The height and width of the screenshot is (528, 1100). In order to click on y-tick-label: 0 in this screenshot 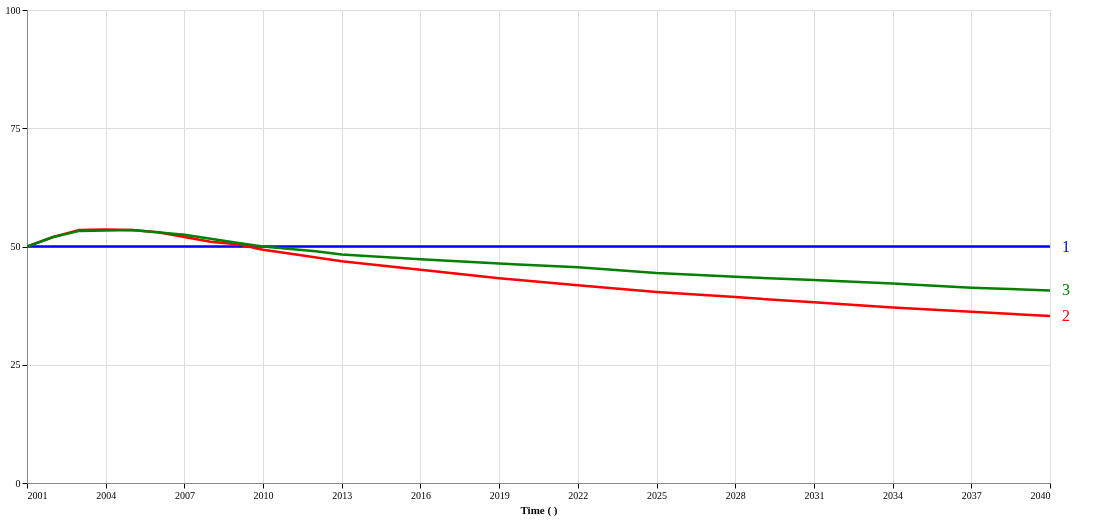, I will do `click(18, 483)`.